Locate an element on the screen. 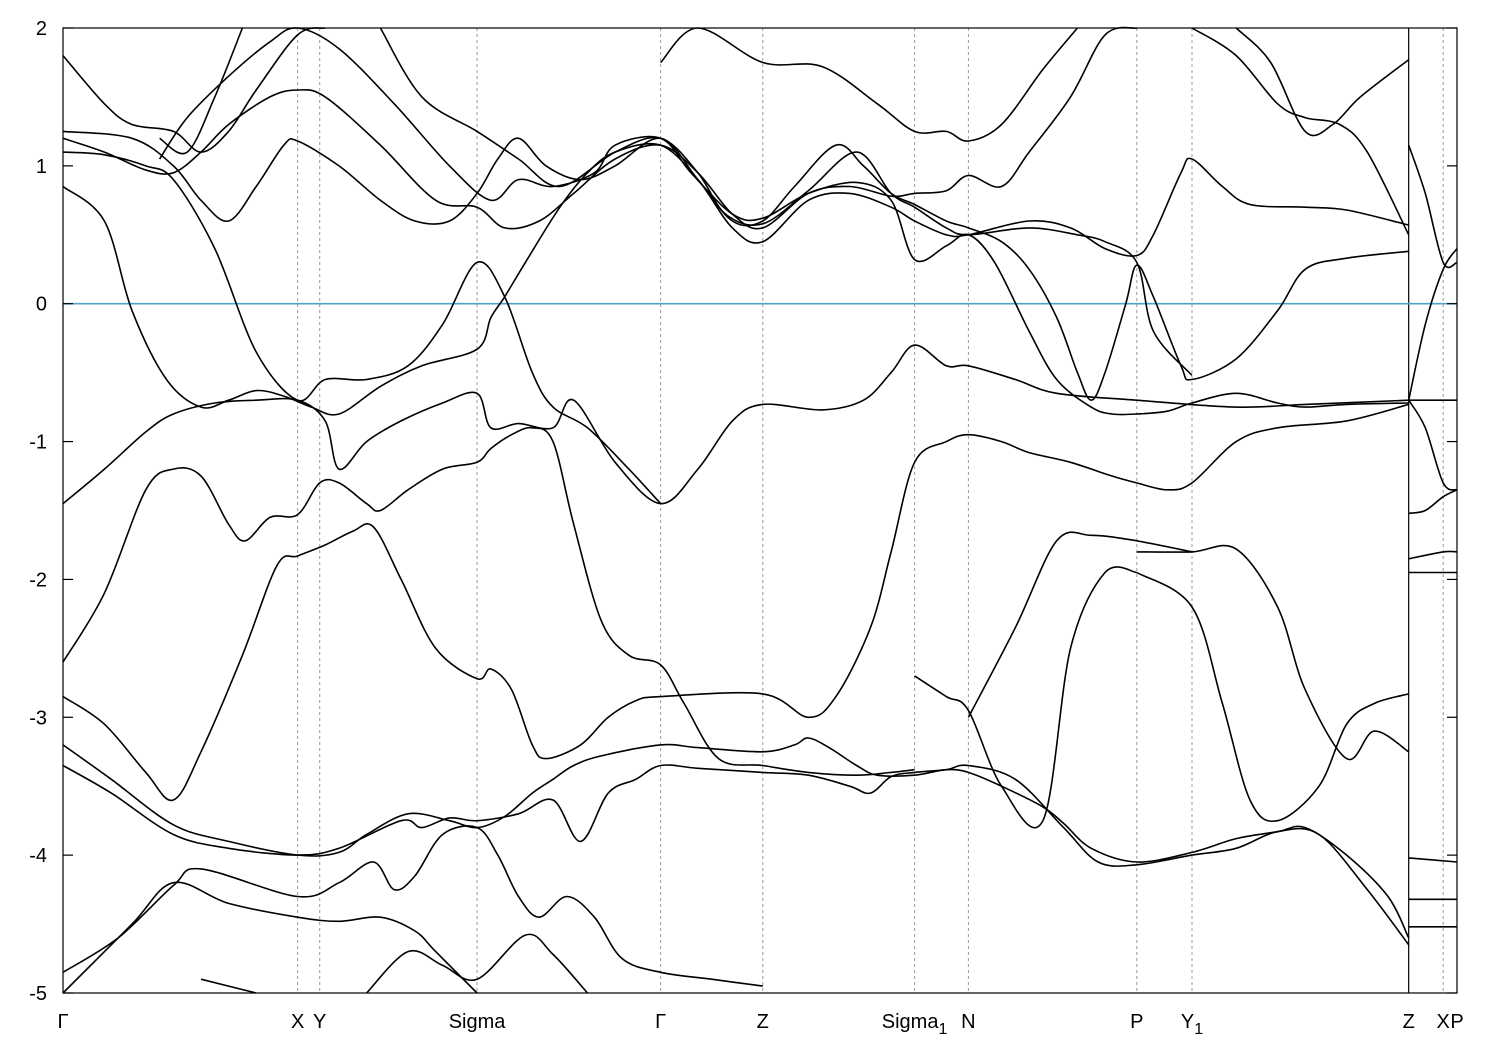 The height and width of the screenshot is (1050, 1500). x-tick-label: Y is located at coordinates (319, 1022).